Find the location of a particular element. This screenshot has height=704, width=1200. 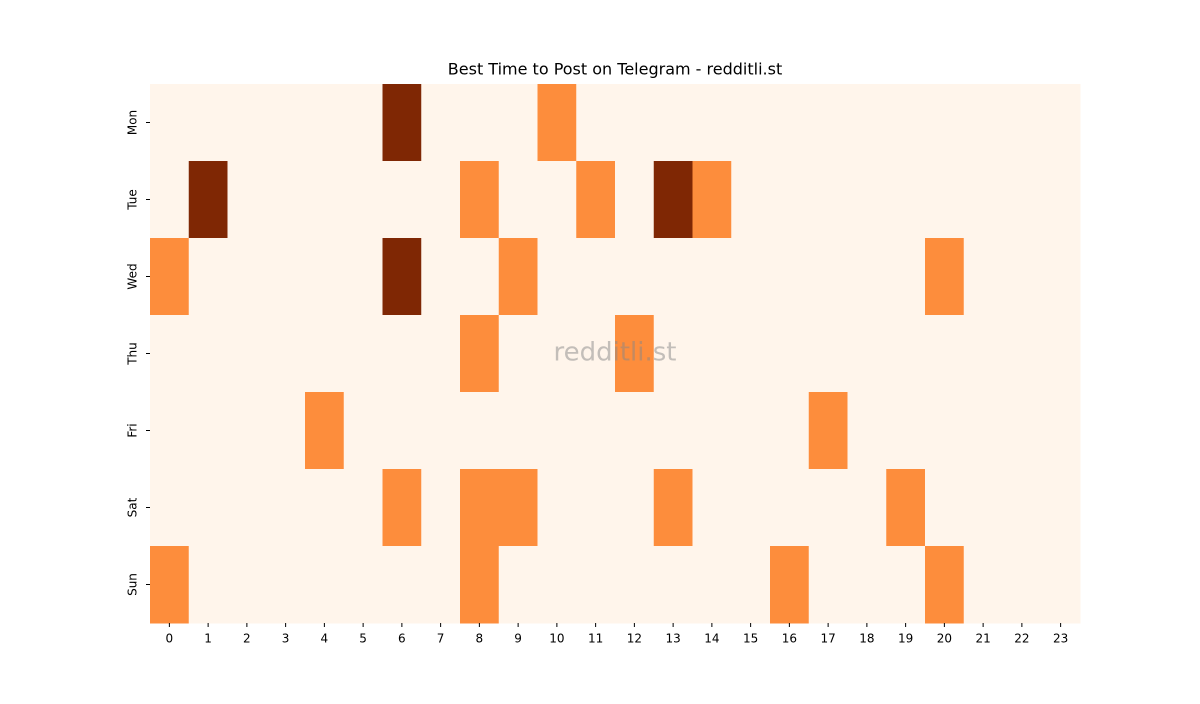

x-tick-label: 16 is located at coordinates (789, 639).